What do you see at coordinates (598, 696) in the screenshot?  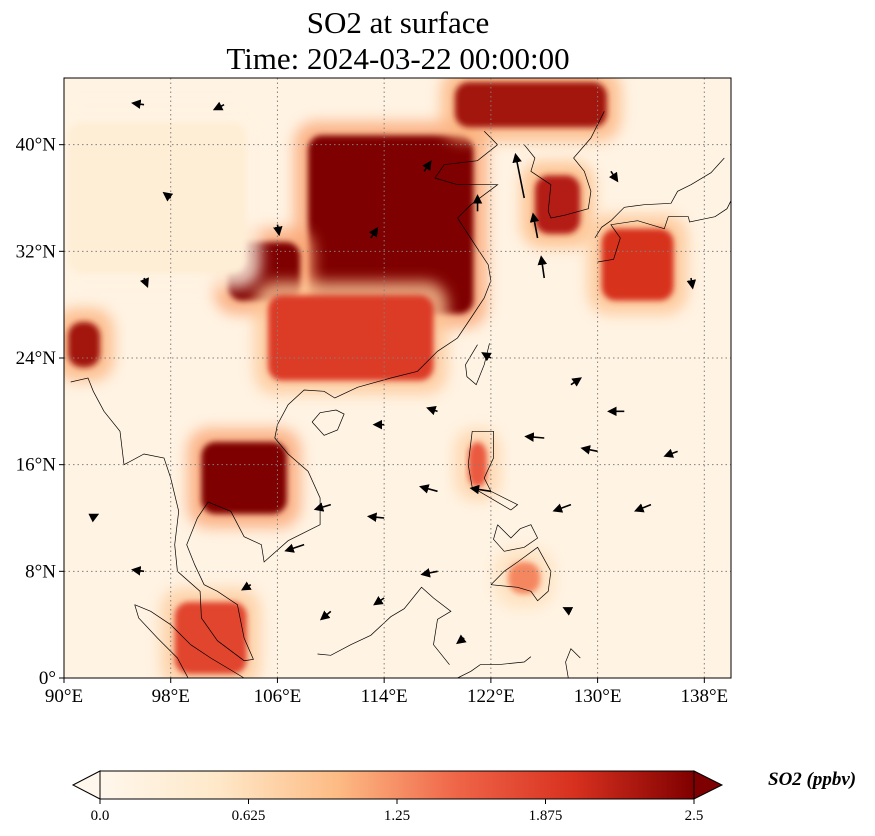 I see `lon-tick-label: 130°E` at bounding box center [598, 696].